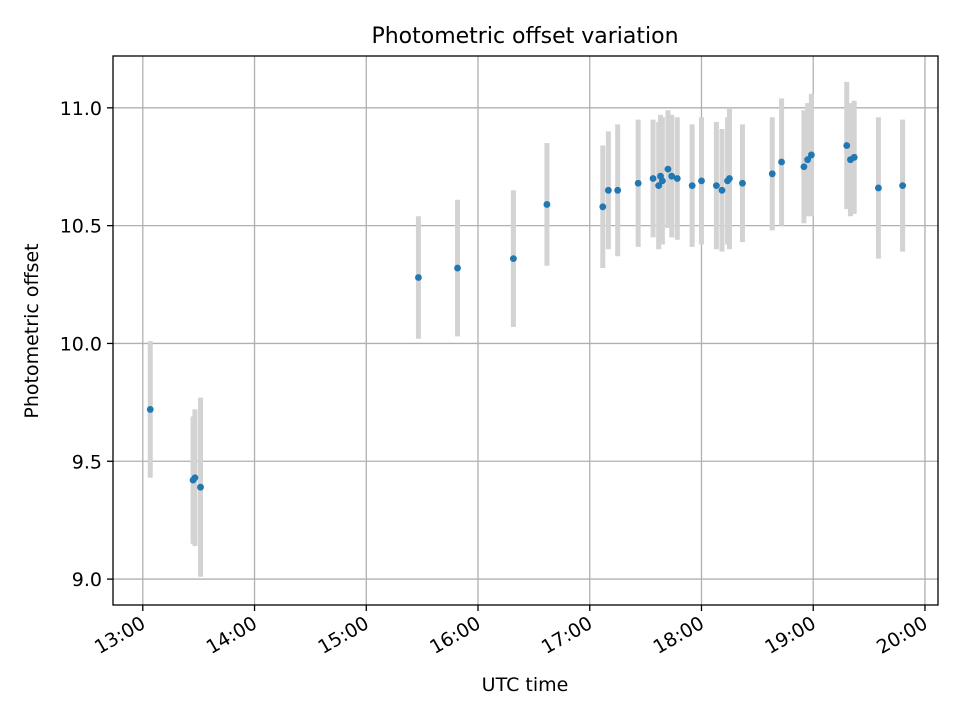 The width and height of the screenshot is (960, 720). I want to click on y-tick-label: 10.5, so click(81, 227).